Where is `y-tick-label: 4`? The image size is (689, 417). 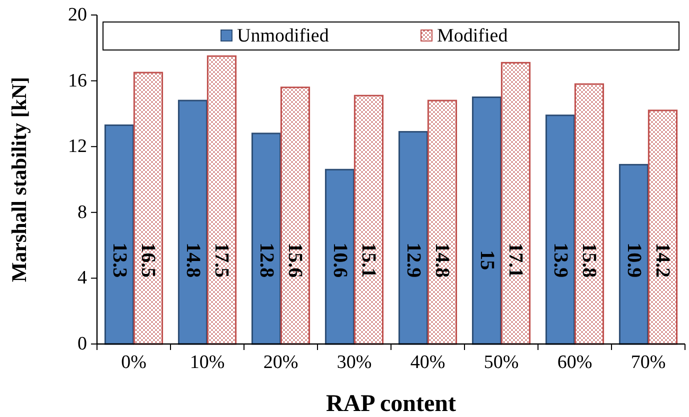
y-tick-label: 4 is located at coordinates (83, 278).